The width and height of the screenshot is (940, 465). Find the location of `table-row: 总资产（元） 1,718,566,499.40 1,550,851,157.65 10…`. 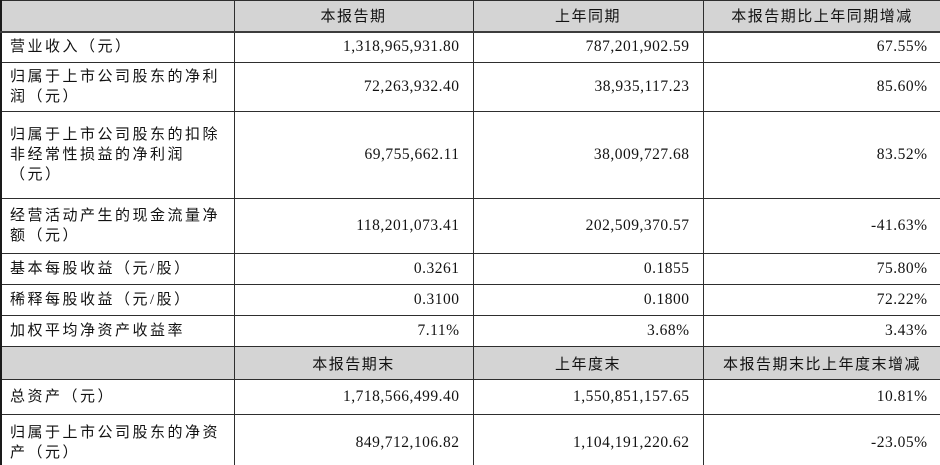

table-row: 总资产（元） 1,718,566,499.40 1,550,851,157.65 10… is located at coordinates (470, 397).